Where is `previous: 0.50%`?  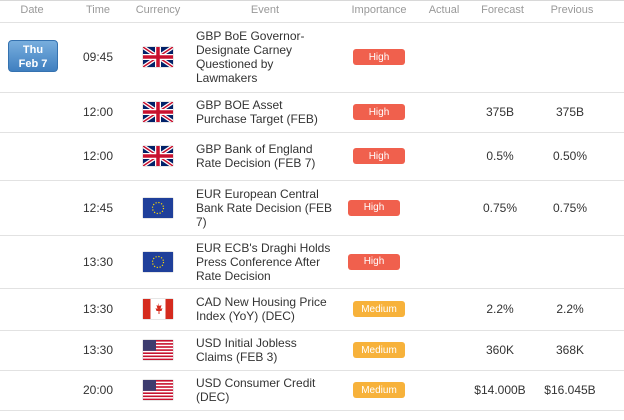 previous: 0.50% is located at coordinates (570, 156).